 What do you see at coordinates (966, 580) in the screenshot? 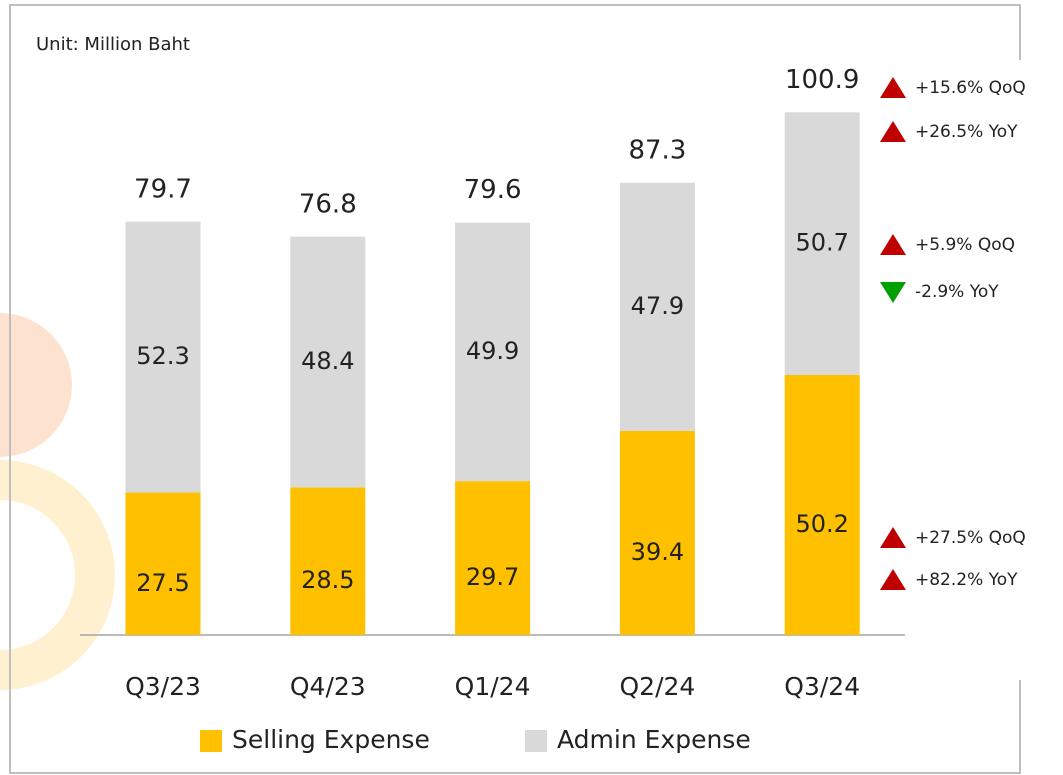
I see `annotation: +82.2% YoY` at bounding box center [966, 580].